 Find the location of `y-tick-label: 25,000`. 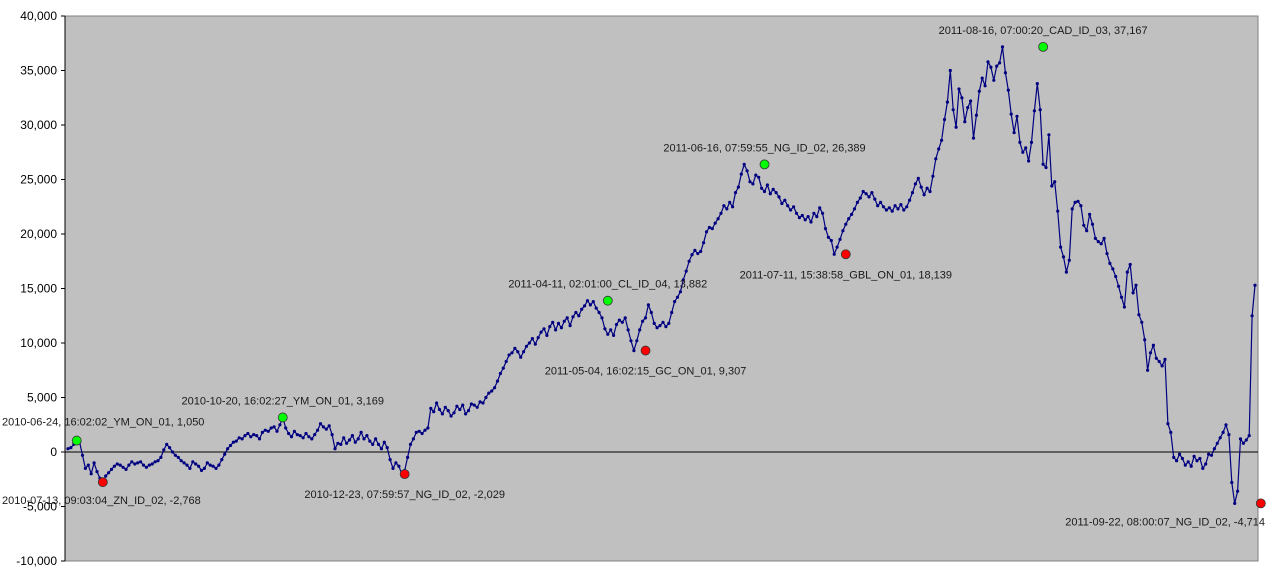

y-tick-label: 25,000 is located at coordinates (38, 180).